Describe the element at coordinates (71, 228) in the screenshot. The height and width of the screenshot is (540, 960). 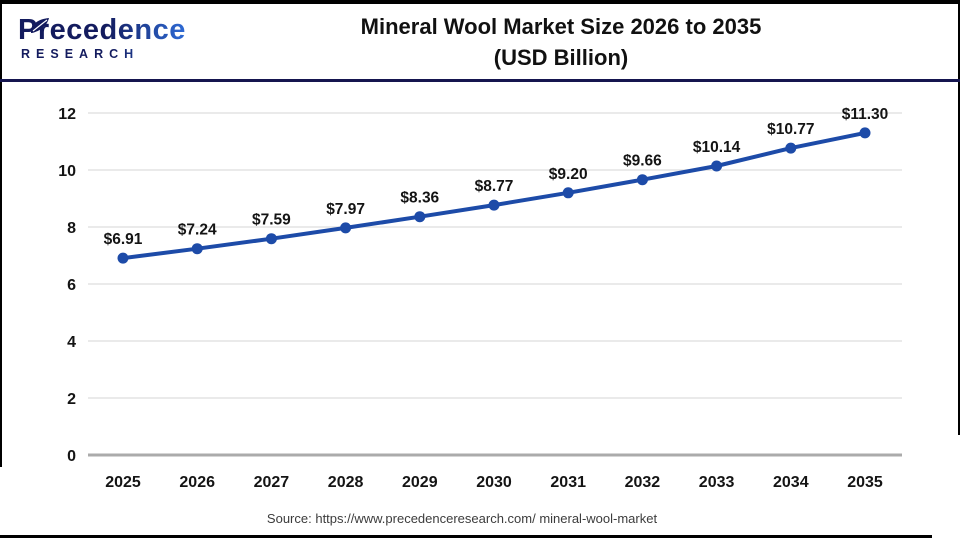
I see `y-axis-tick-label: 8` at that location.